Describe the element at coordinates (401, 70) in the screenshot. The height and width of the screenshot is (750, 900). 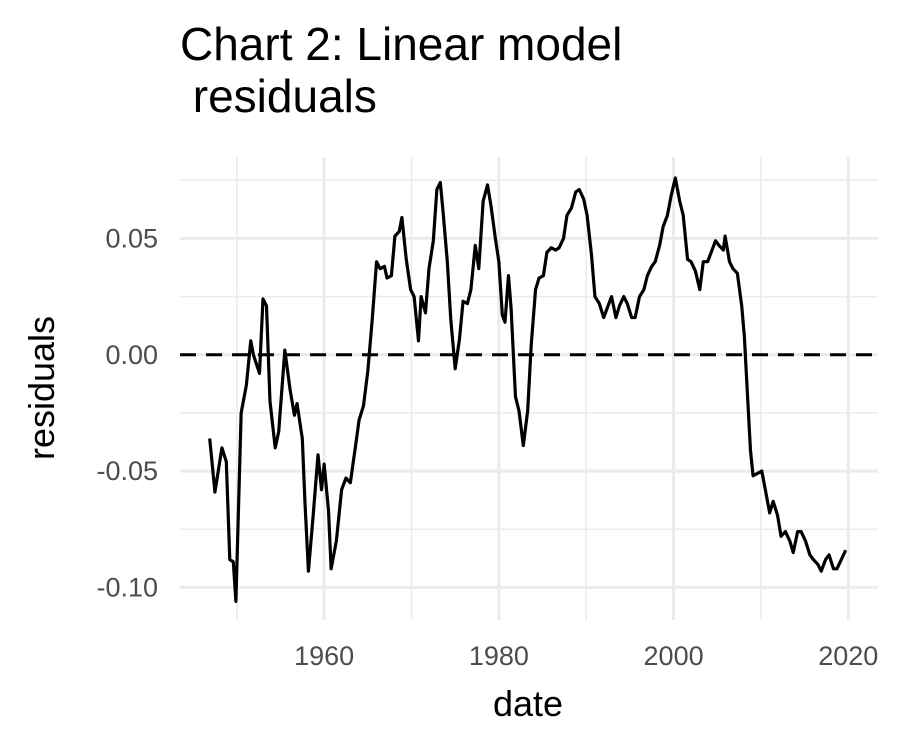
I see `chart-title: Chart 2: Linear model residuals` at that location.